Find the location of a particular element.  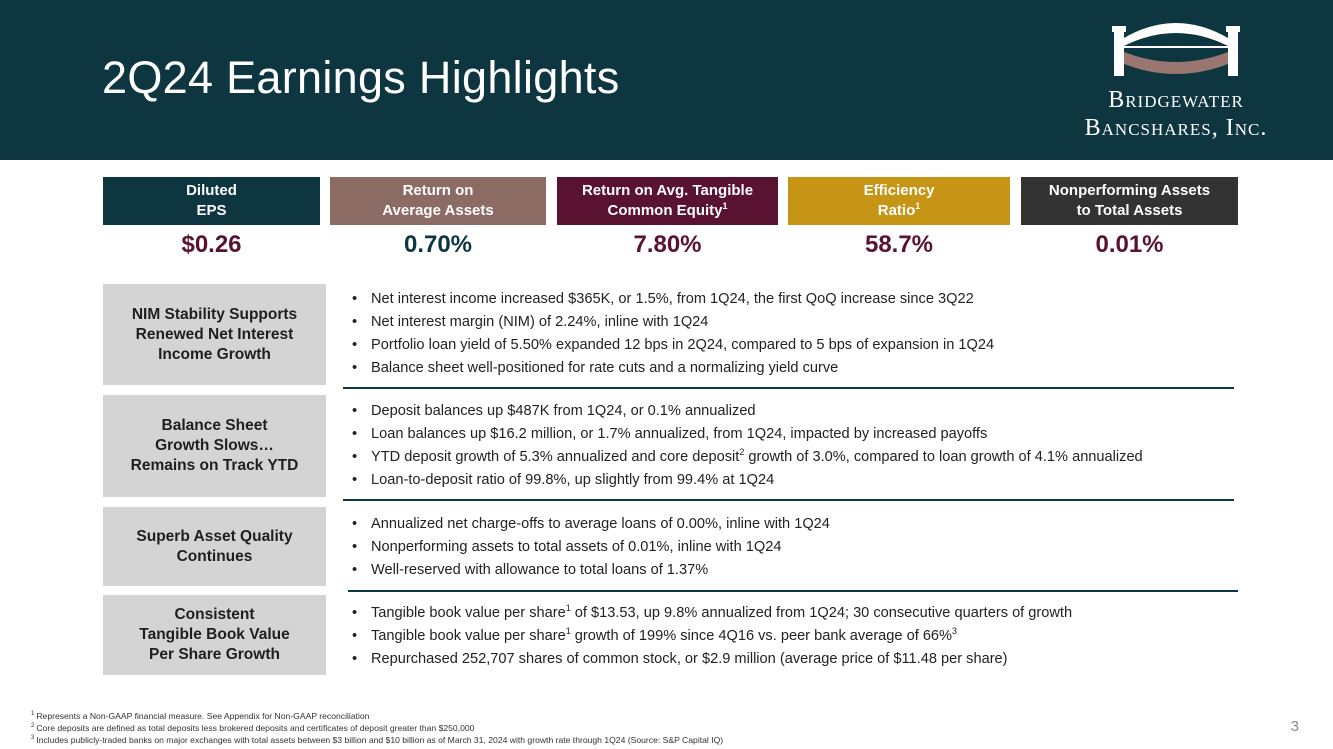

kpi-value-rotce: 7.80% is located at coordinates (667, 244).